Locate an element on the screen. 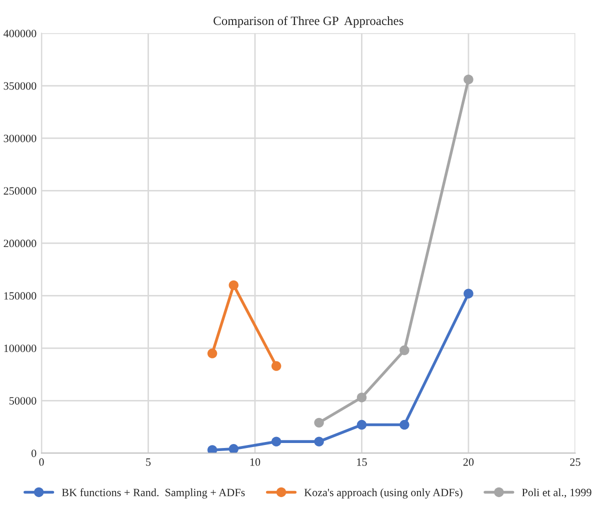 This screenshot has width=593, height=512. y-tick-label: 350000 is located at coordinates (20, 86).